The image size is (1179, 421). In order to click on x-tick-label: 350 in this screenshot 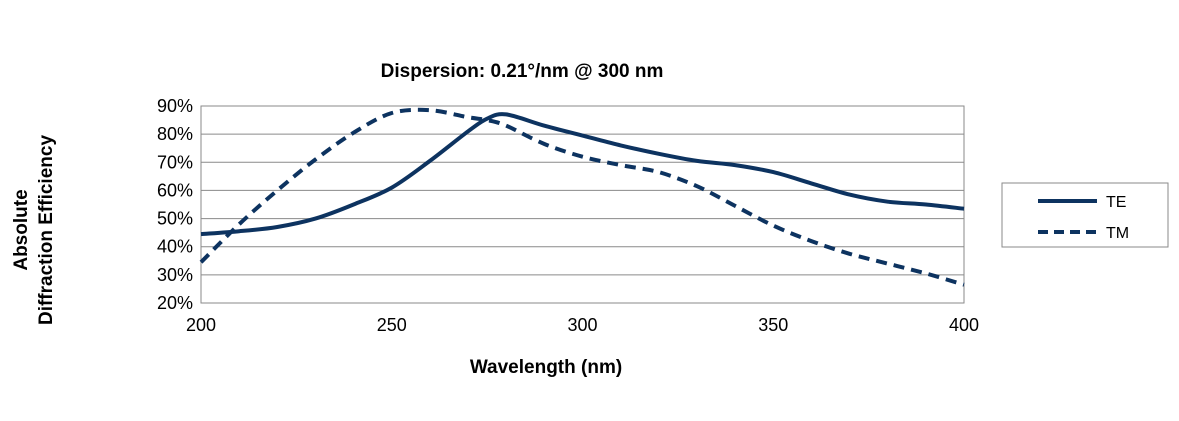, I will do `click(773, 325)`.